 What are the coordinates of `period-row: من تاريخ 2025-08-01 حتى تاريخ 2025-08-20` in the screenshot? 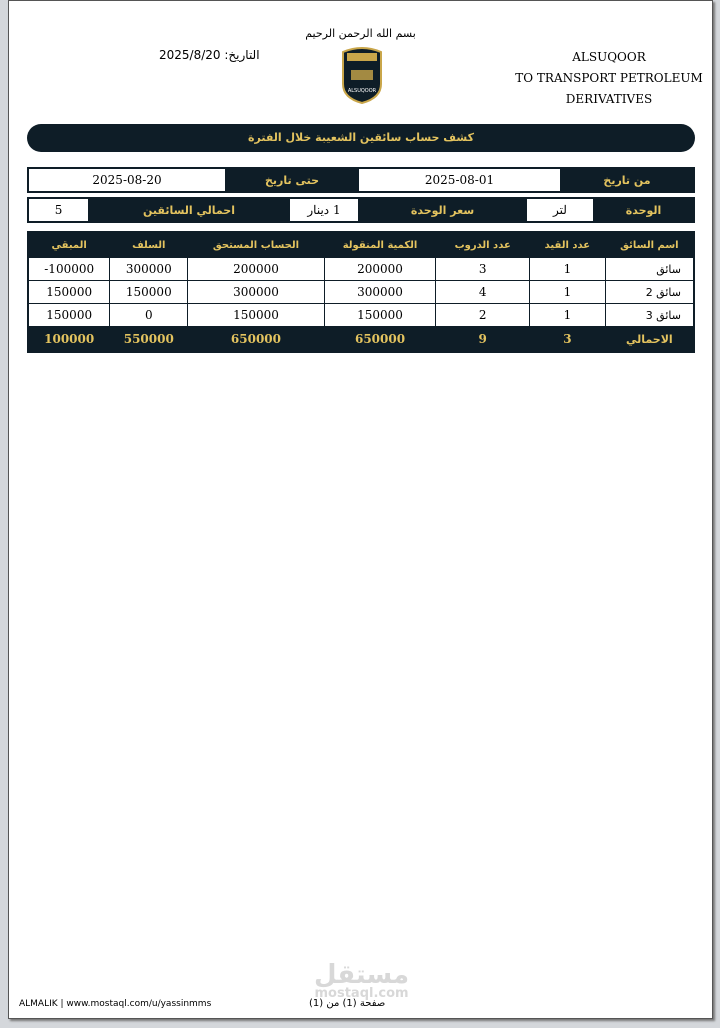 It's located at (361, 180).